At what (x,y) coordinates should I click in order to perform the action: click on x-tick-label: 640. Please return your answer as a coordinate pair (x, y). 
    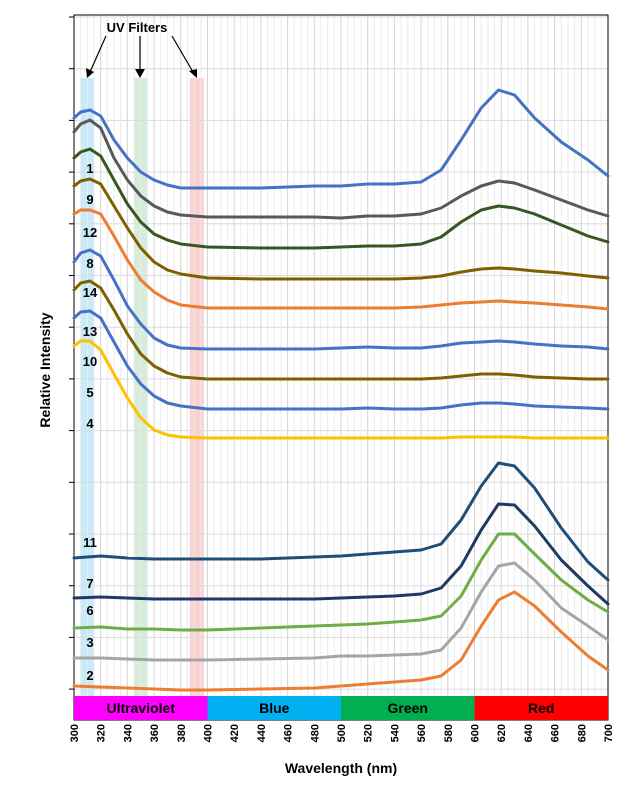
    Looking at the image, I should click on (529, 733).